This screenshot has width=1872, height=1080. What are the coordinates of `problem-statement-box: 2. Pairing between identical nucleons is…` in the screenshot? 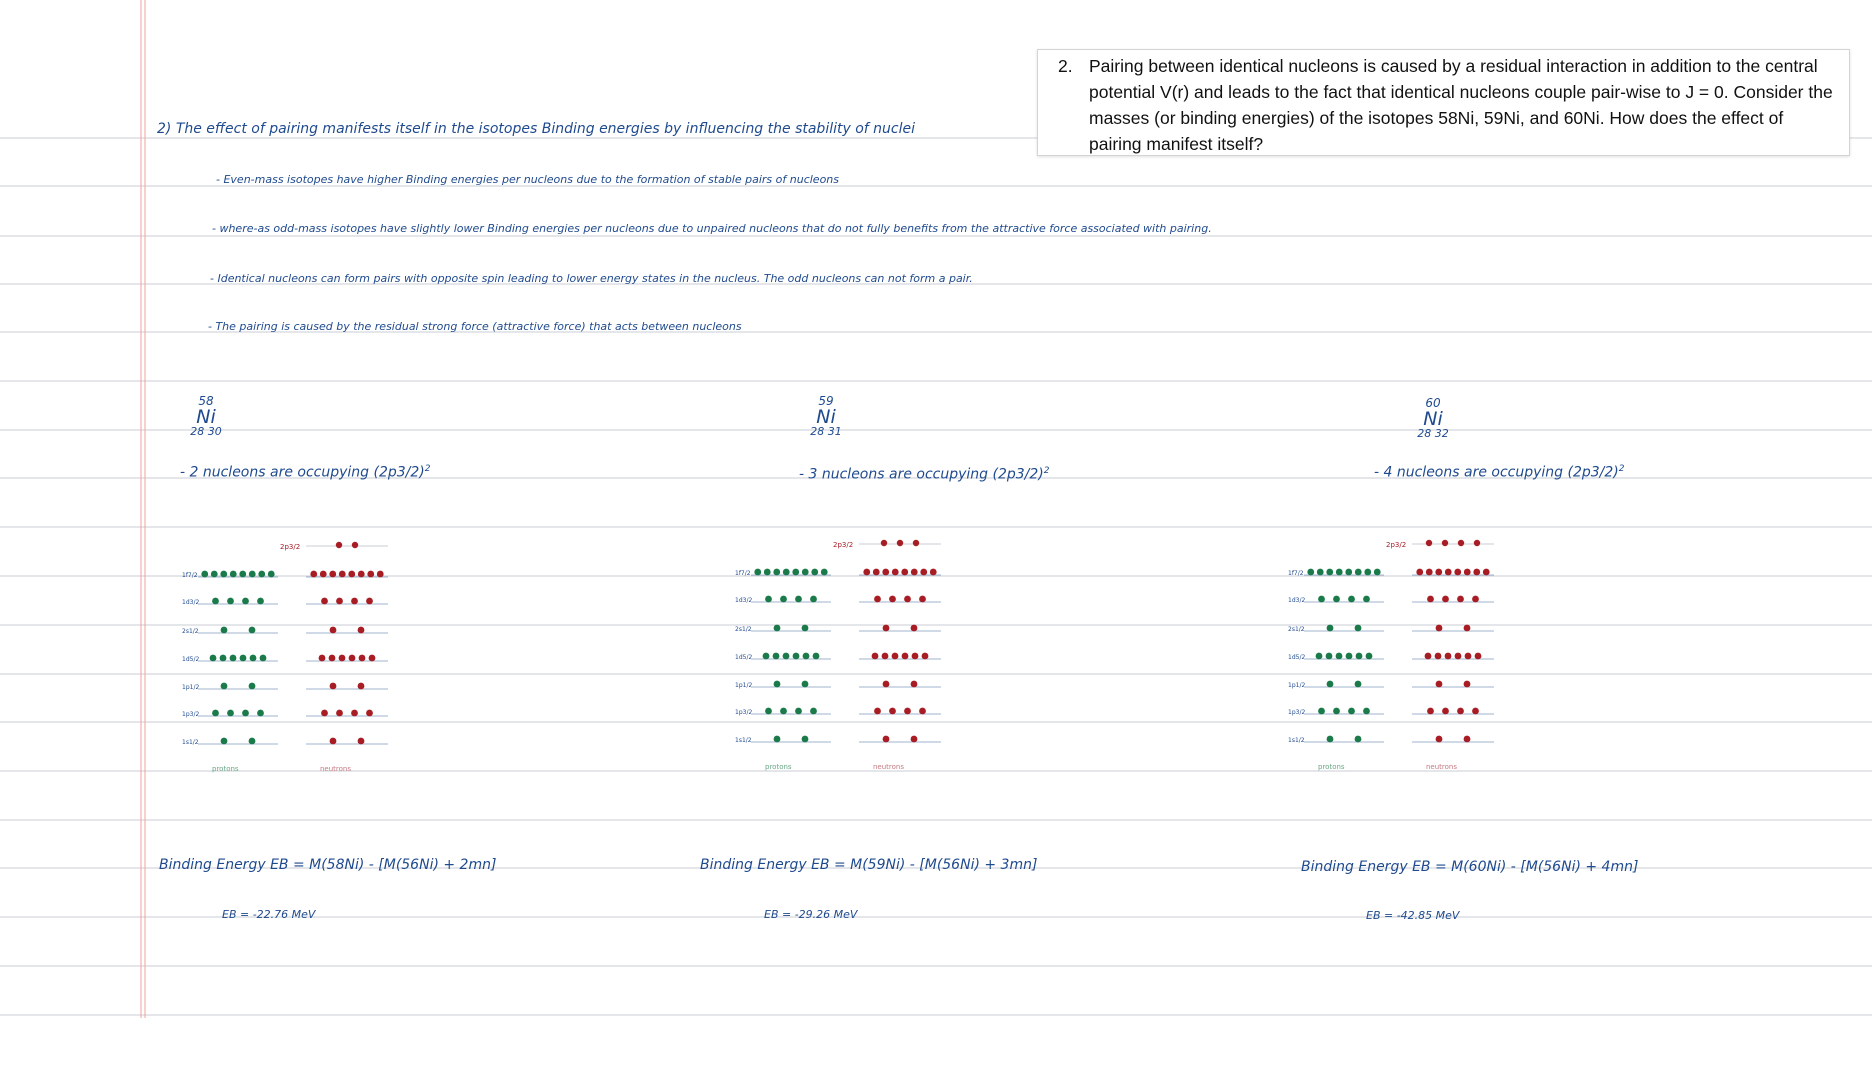 It's located at (1443, 102).